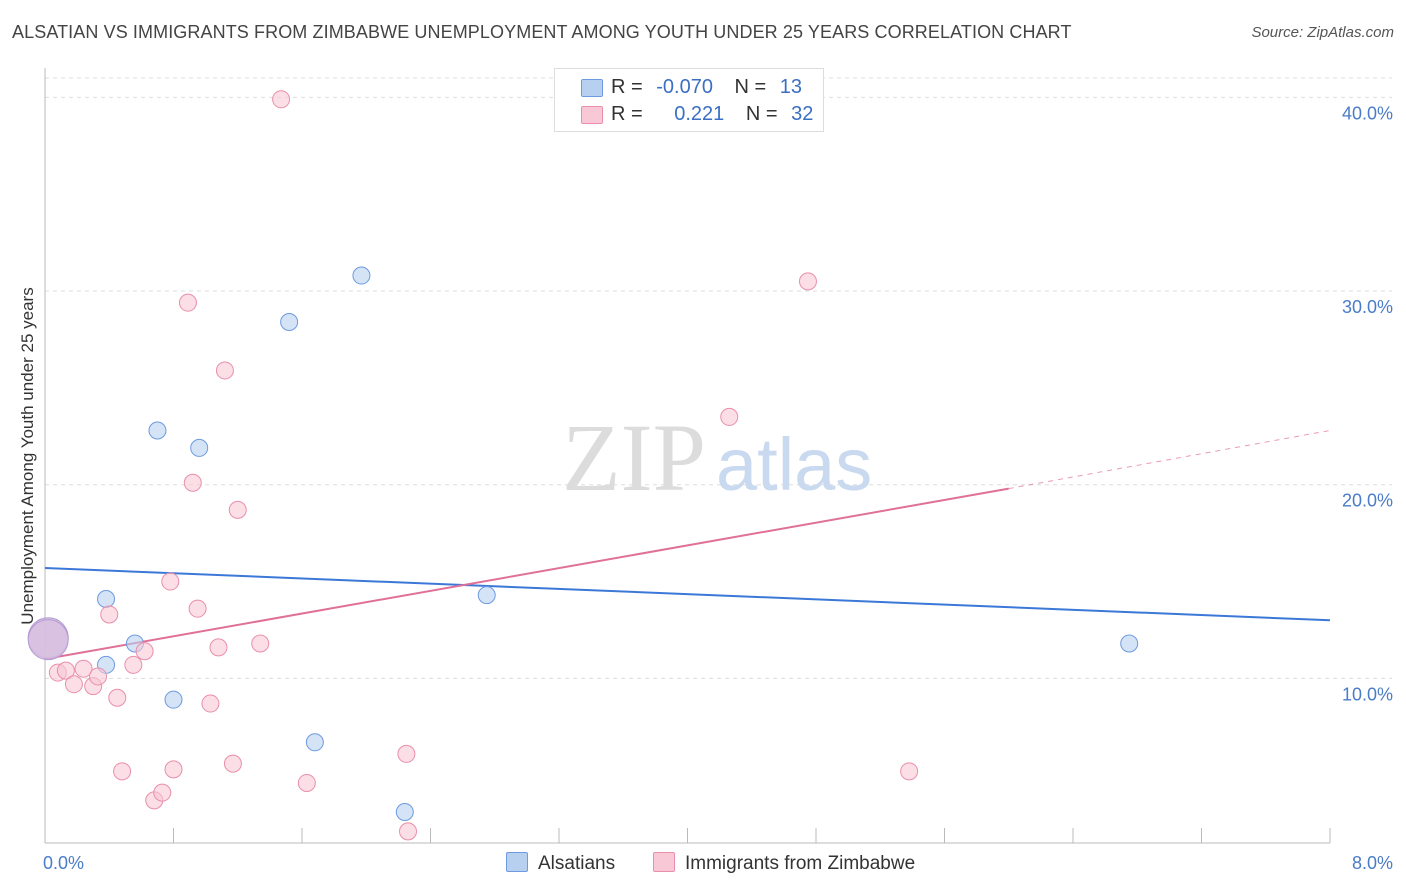 The image size is (1406, 892). What do you see at coordinates (687, 594) in the screenshot?
I see `trendline-alsatians` at bounding box center [687, 594].